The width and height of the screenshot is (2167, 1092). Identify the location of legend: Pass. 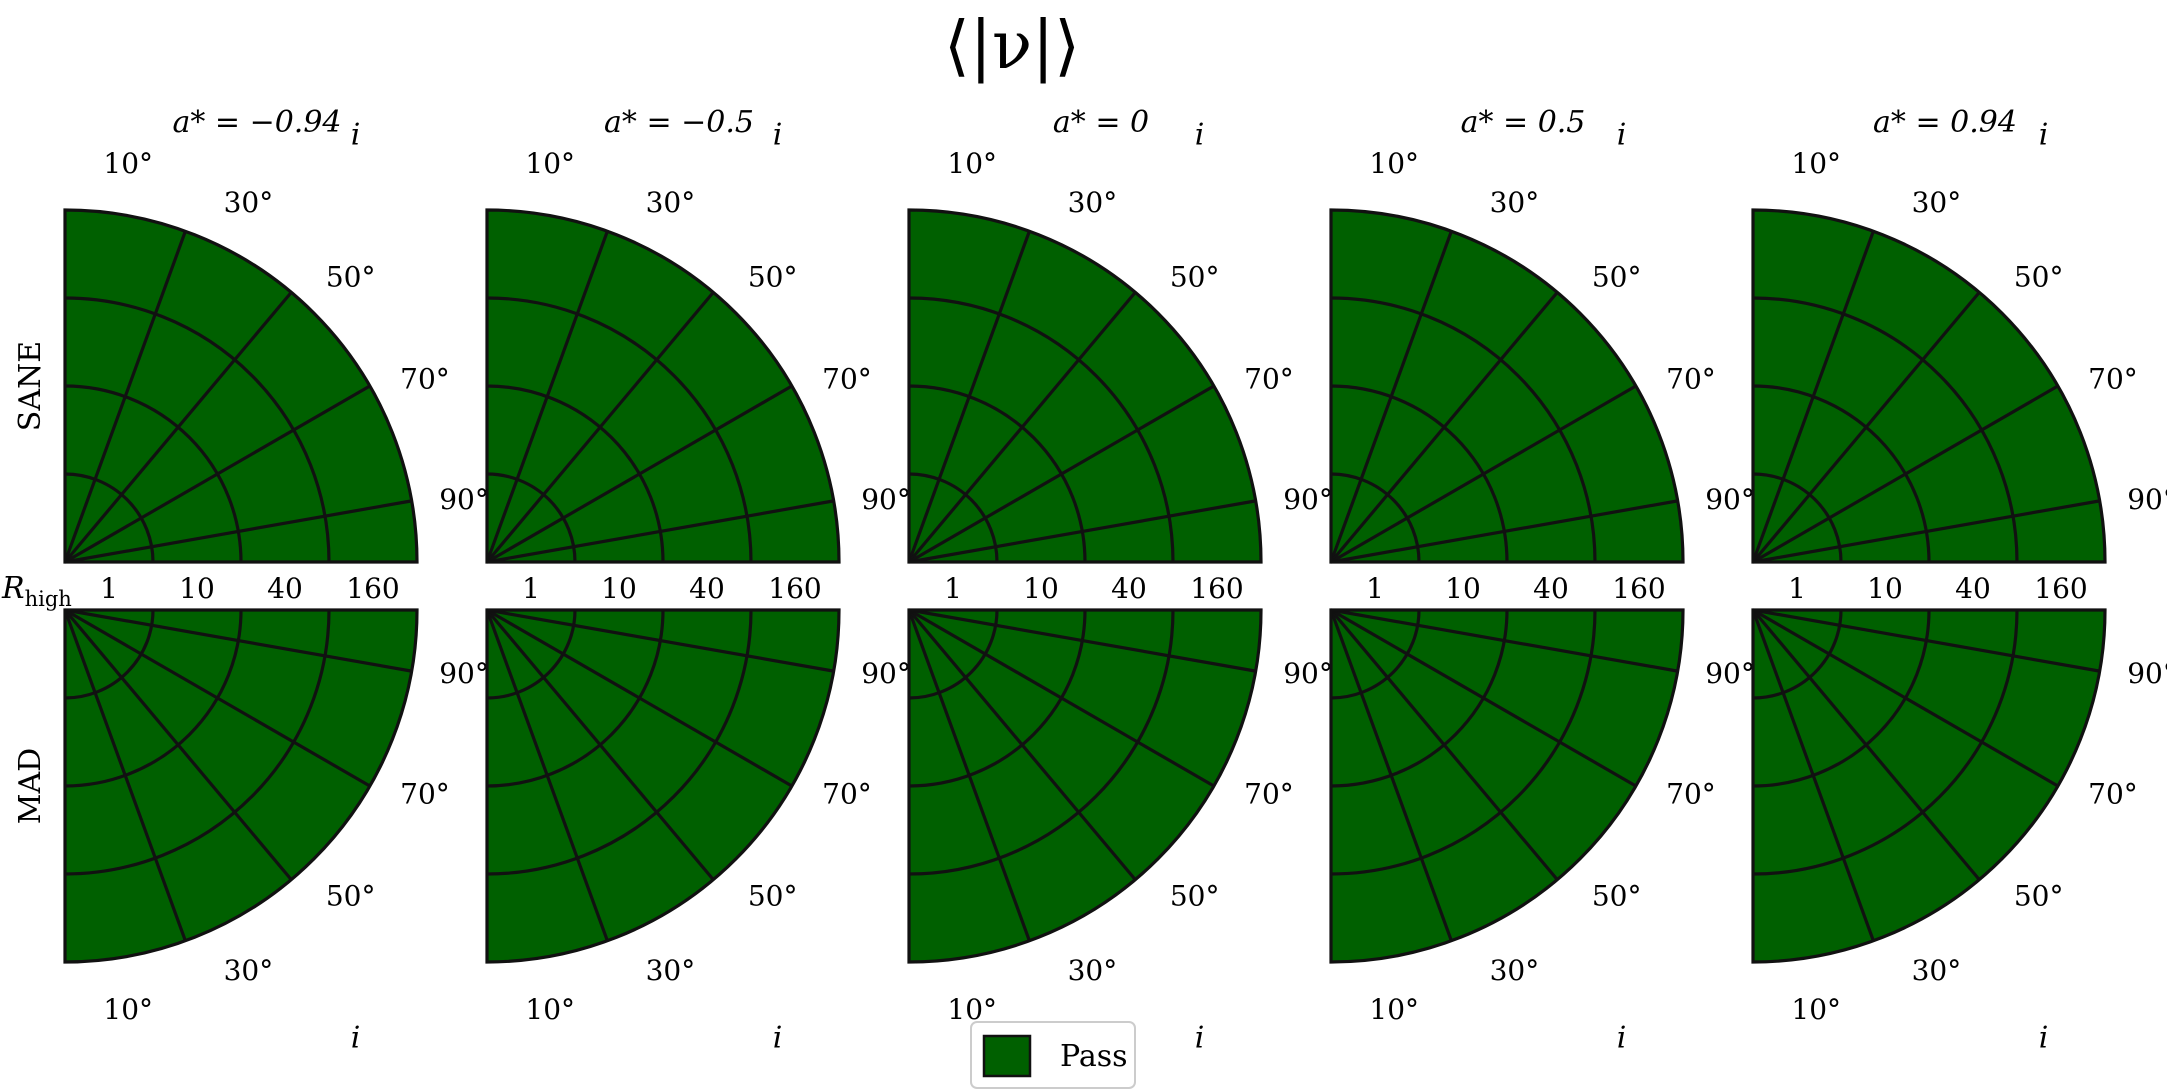
(1053, 1055).